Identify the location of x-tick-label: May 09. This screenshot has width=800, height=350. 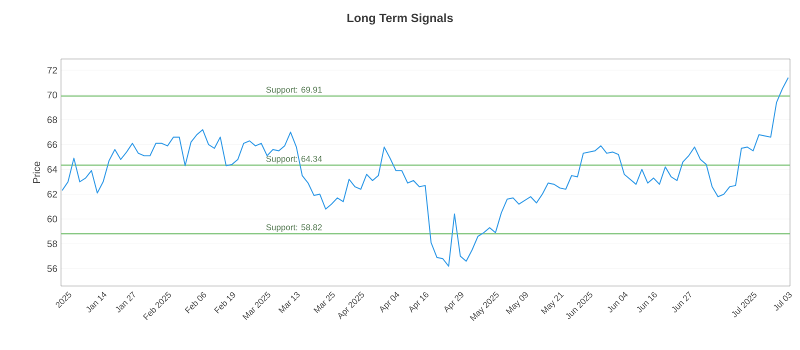
(517, 303).